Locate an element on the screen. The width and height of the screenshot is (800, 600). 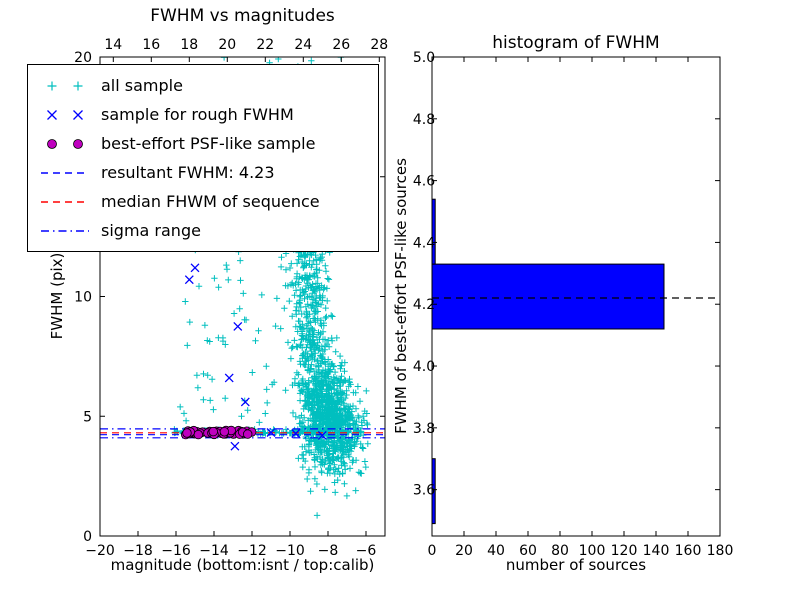
legend-item-label: sample for rough FWHM is located at coordinates (197, 114).